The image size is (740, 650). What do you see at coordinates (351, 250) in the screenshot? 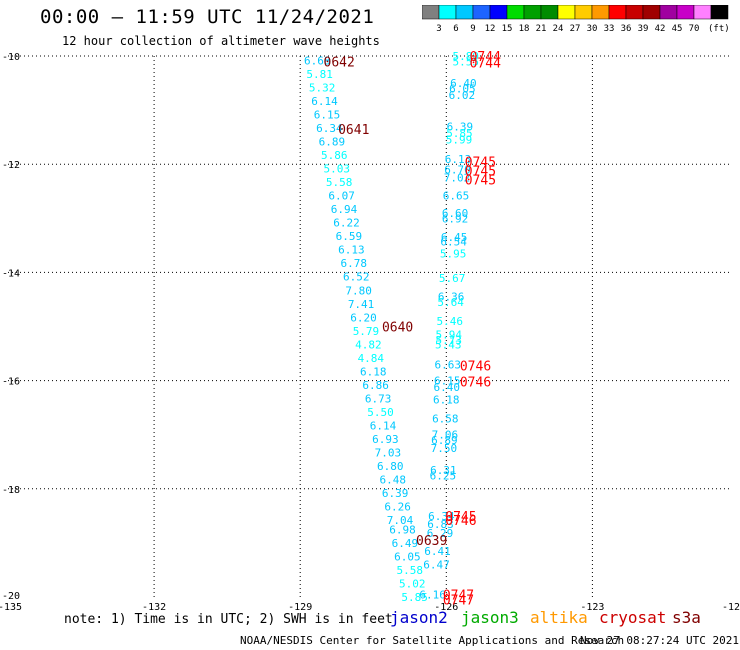
I see `swh-label: 6.13` at bounding box center [351, 250].